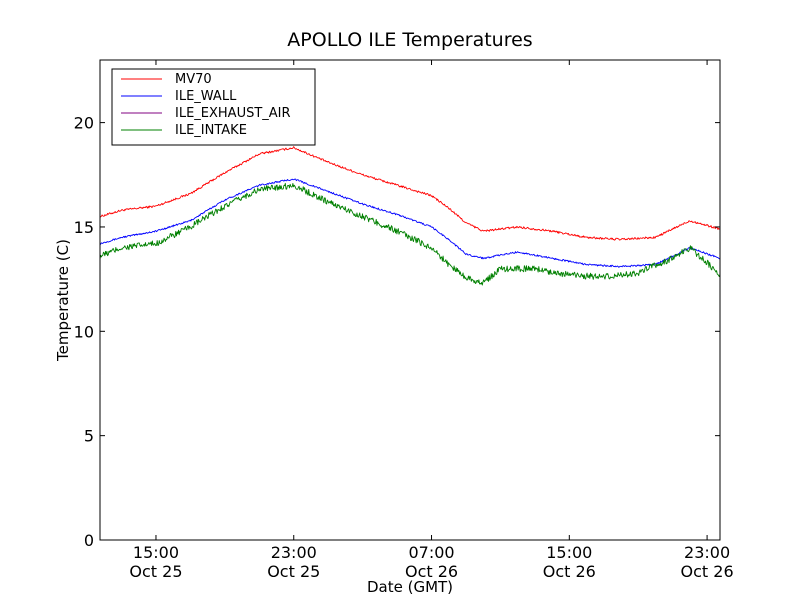  What do you see at coordinates (84, 123) in the screenshot?
I see `y-tick-label: 20` at bounding box center [84, 123].